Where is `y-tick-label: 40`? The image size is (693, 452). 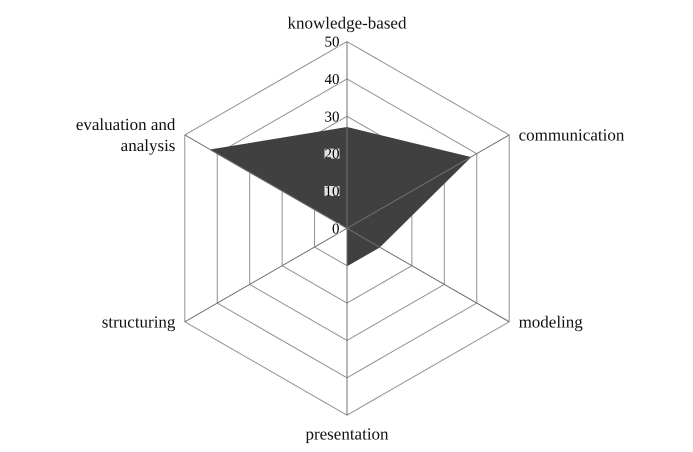 y-tick-label: 40 is located at coordinates (332, 80).